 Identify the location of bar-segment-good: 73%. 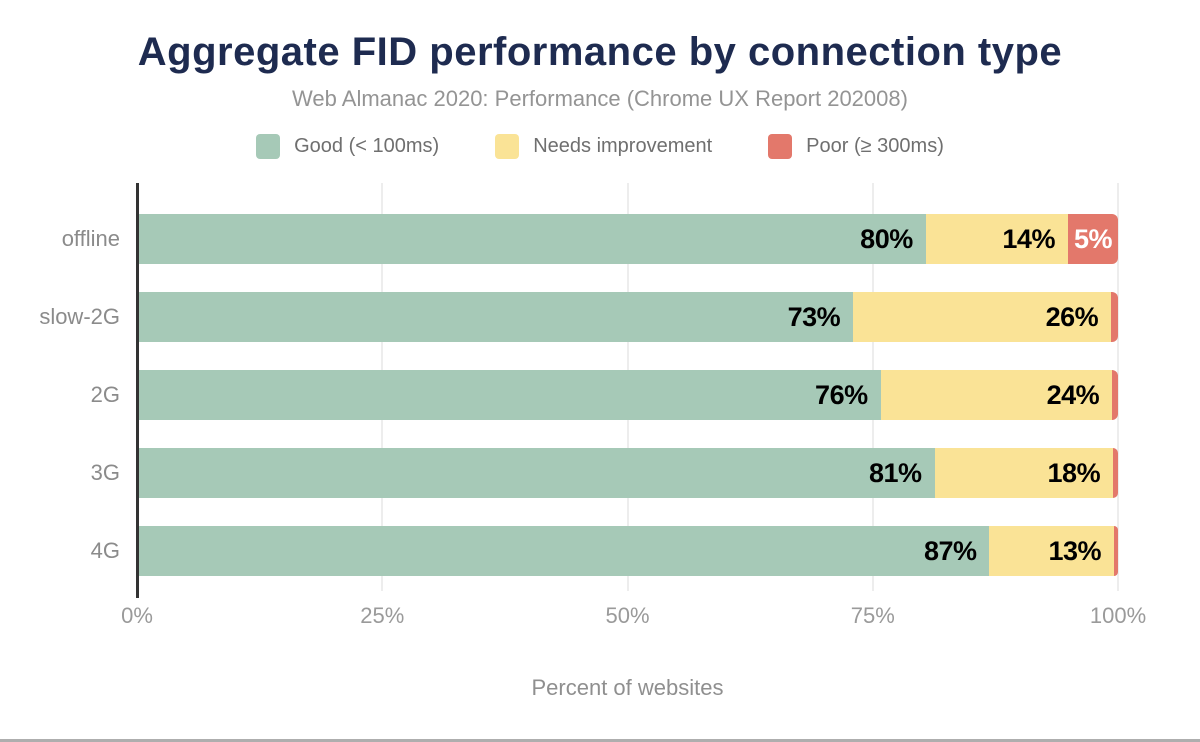
(495, 317).